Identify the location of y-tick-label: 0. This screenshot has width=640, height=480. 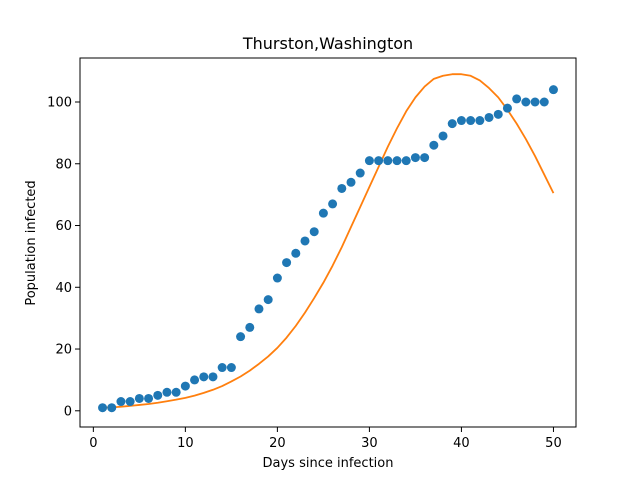
(68, 411).